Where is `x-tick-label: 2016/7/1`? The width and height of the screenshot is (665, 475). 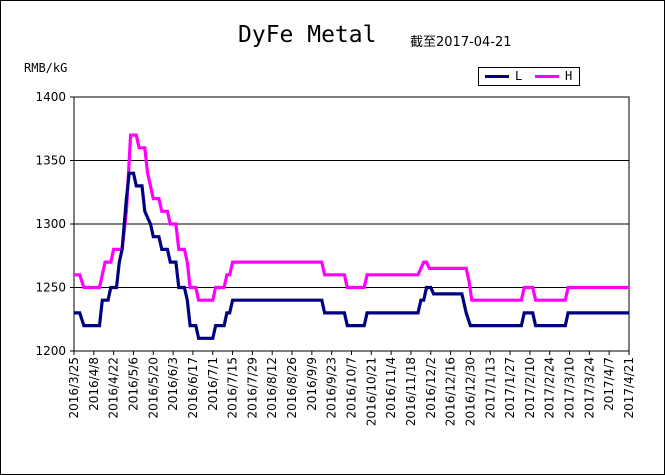
x-tick-label: 2016/7/1 is located at coordinates (213, 384).